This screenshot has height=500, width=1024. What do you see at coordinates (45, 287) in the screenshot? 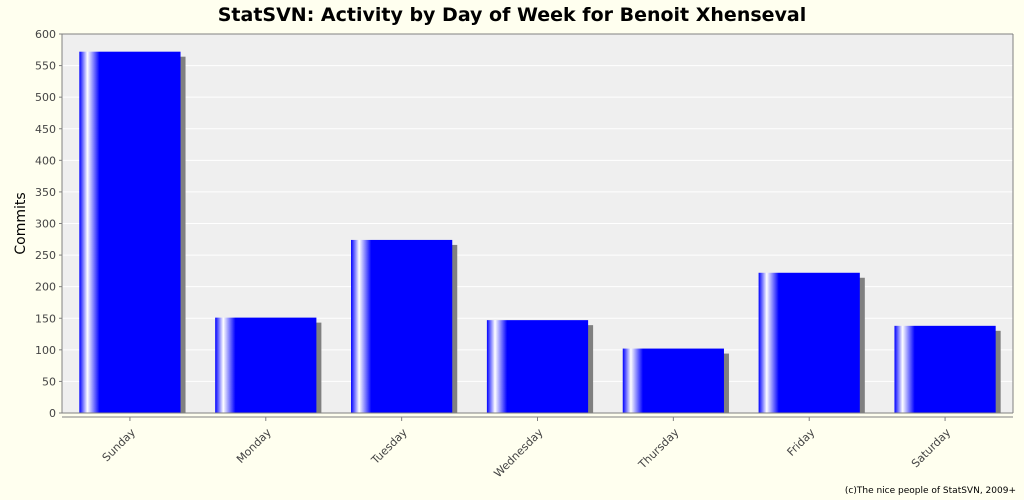
I see `y-tick-label: 200` at bounding box center [45, 287].